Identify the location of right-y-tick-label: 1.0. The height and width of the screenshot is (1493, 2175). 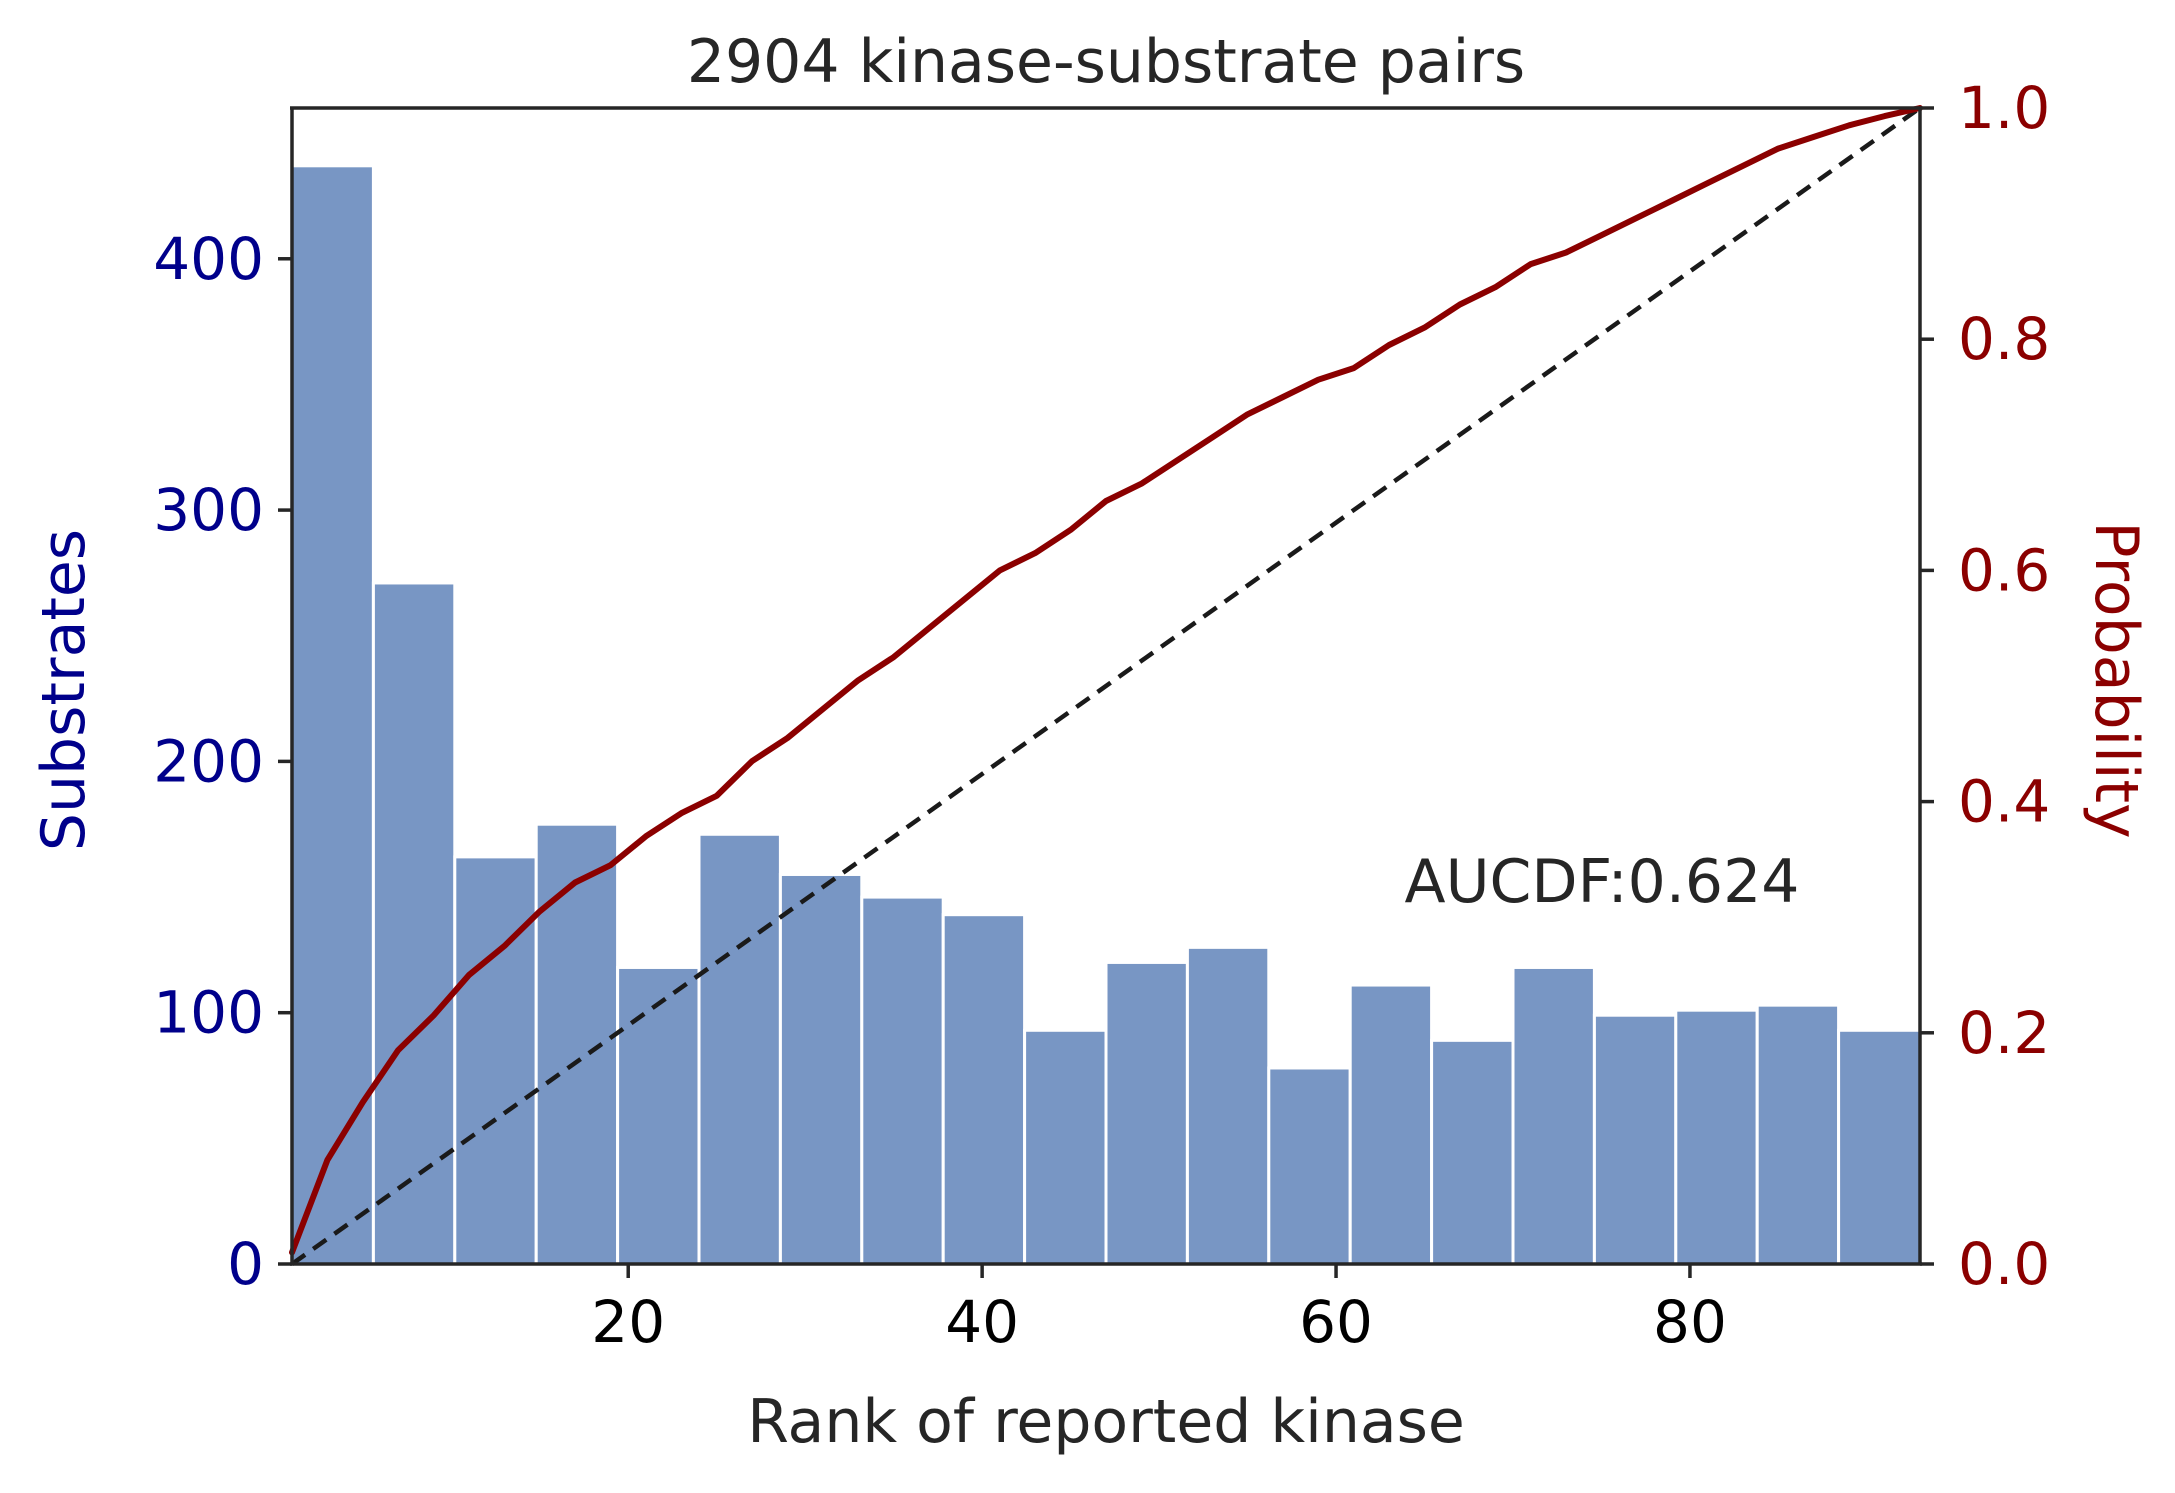
(2004, 108).